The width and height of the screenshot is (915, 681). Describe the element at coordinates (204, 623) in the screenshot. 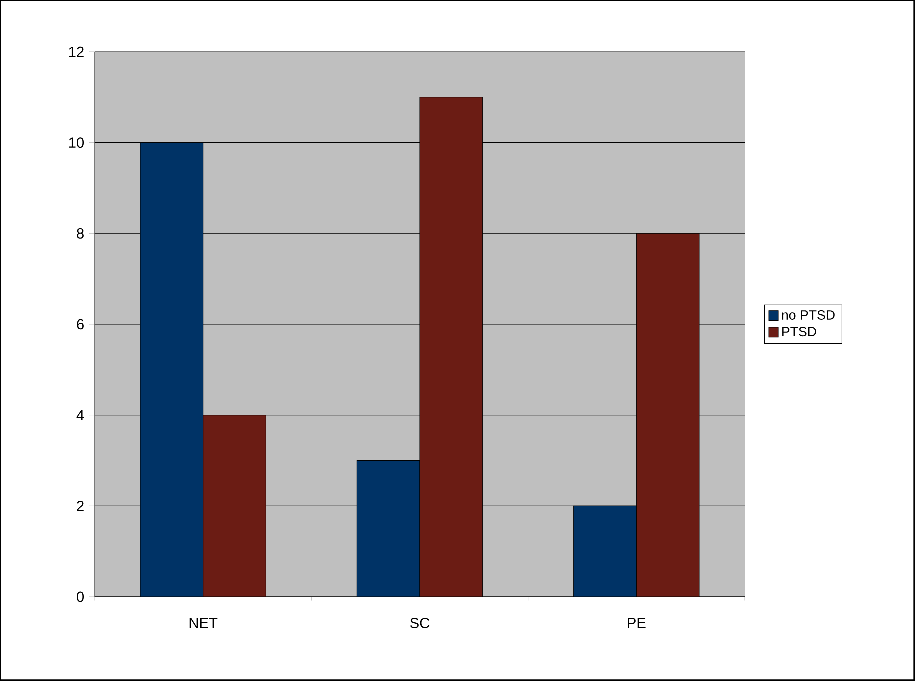

I see `x-tick-label: NET` at that location.